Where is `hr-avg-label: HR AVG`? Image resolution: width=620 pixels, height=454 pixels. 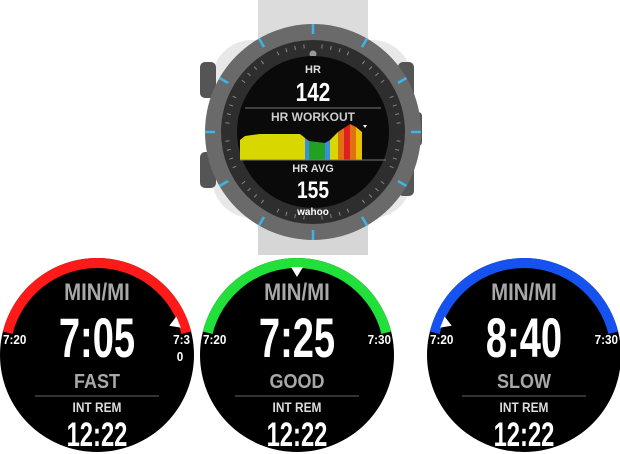 hr-avg-label: HR AVG is located at coordinates (313, 169).